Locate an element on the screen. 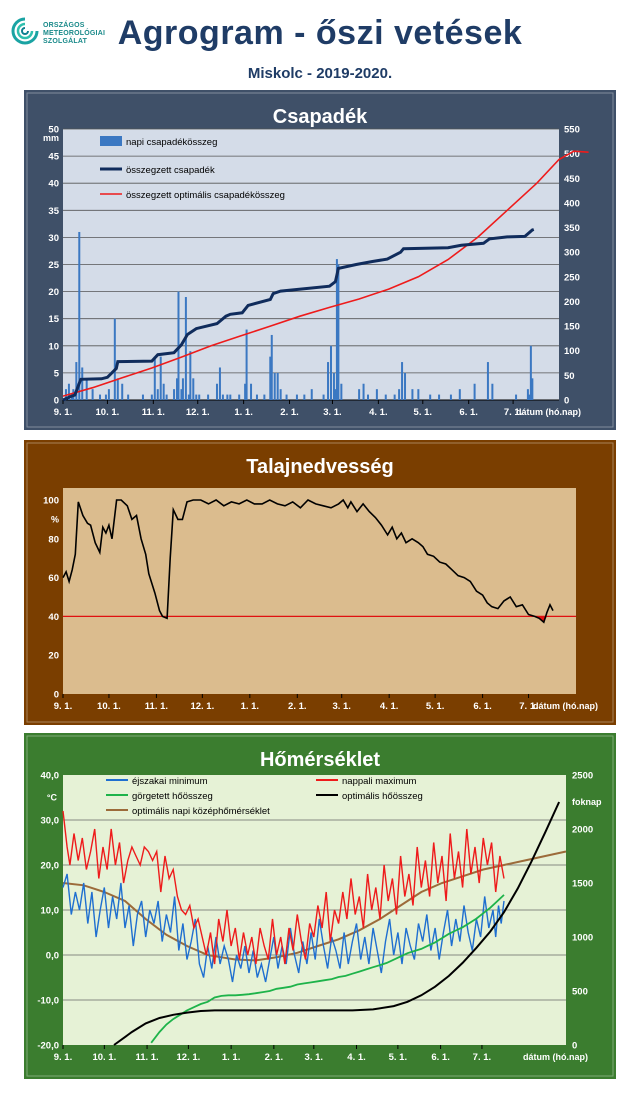 This screenshot has width=640, height=1098. y2-axis-unit: foknap is located at coordinates (587, 802).